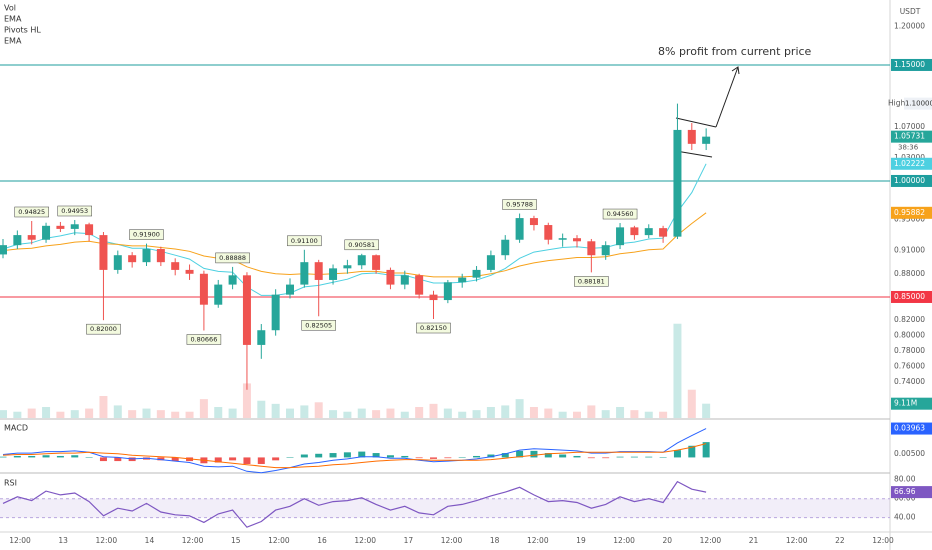  What do you see at coordinates (909, 219) in the screenshot?
I see `y-tick-label: 0.95000` at bounding box center [909, 219].